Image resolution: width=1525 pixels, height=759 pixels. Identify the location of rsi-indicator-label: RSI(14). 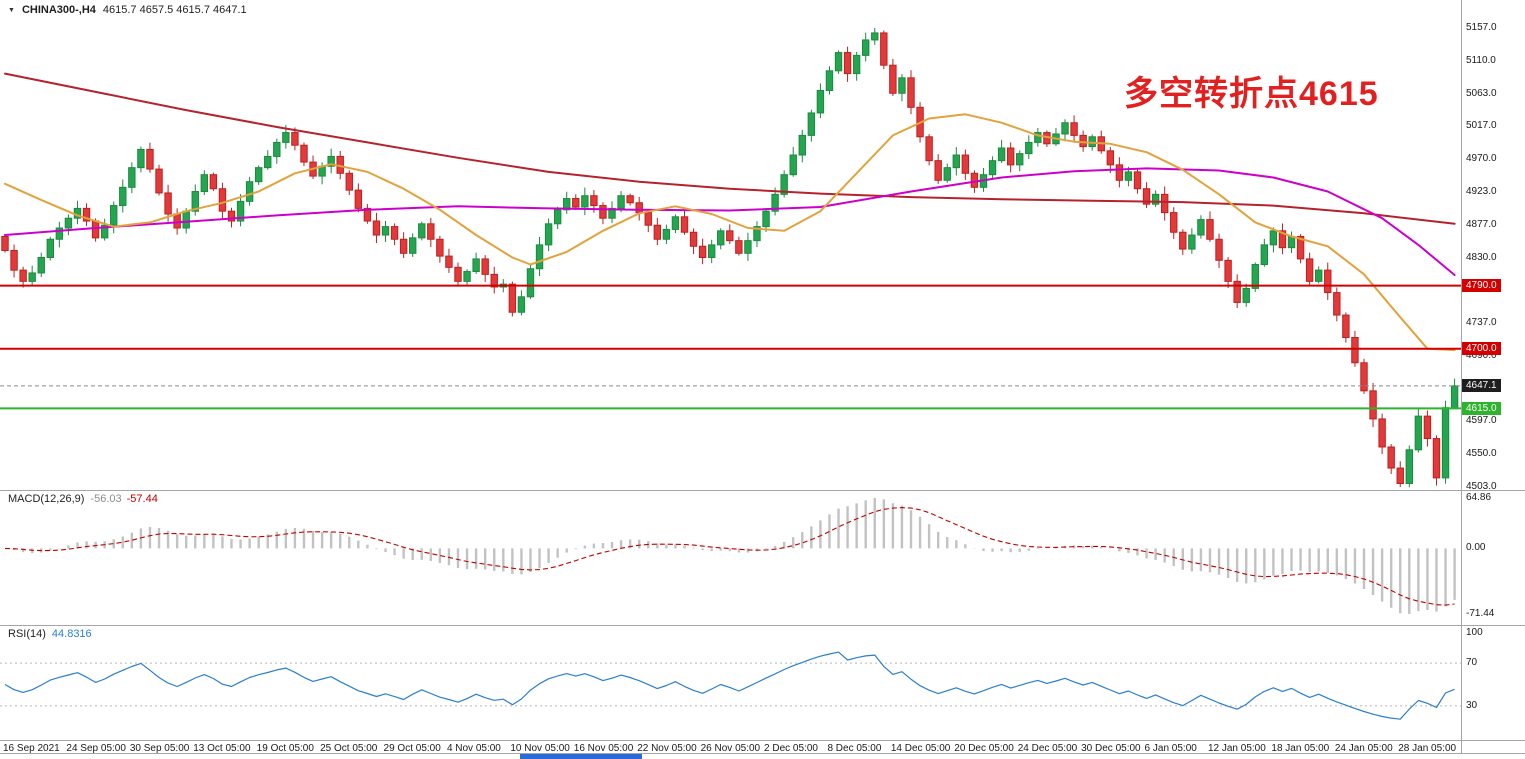
(27, 634).